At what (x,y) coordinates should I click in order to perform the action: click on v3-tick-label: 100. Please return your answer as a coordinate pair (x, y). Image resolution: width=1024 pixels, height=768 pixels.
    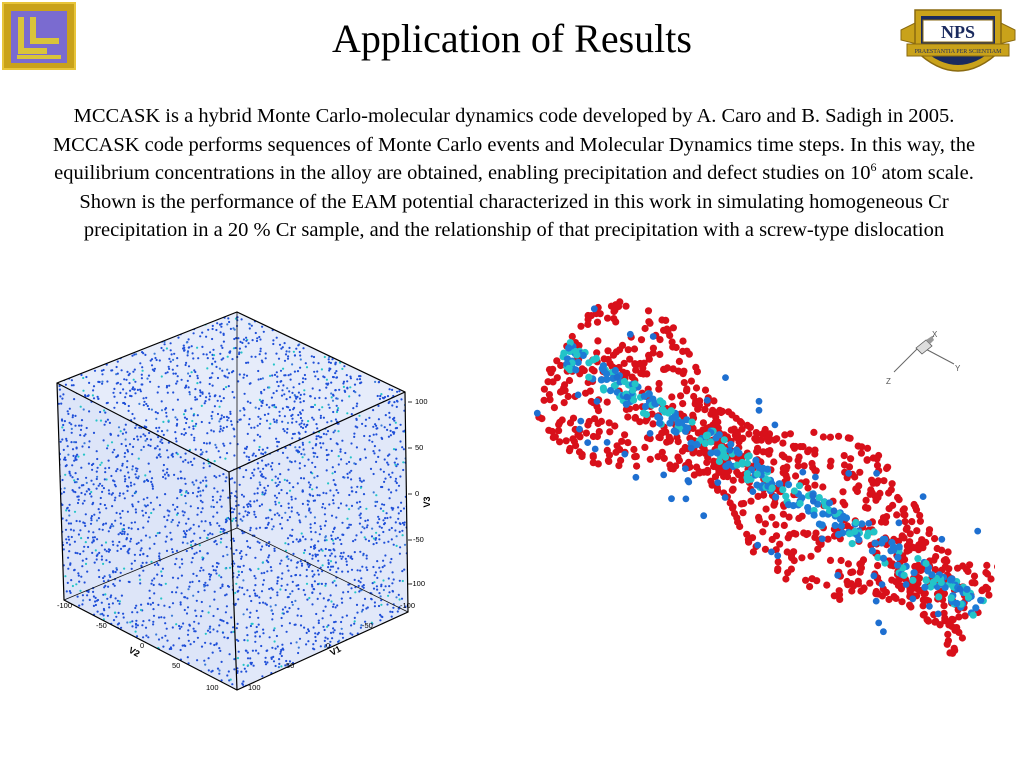
    Looking at the image, I should click on (421, 401).